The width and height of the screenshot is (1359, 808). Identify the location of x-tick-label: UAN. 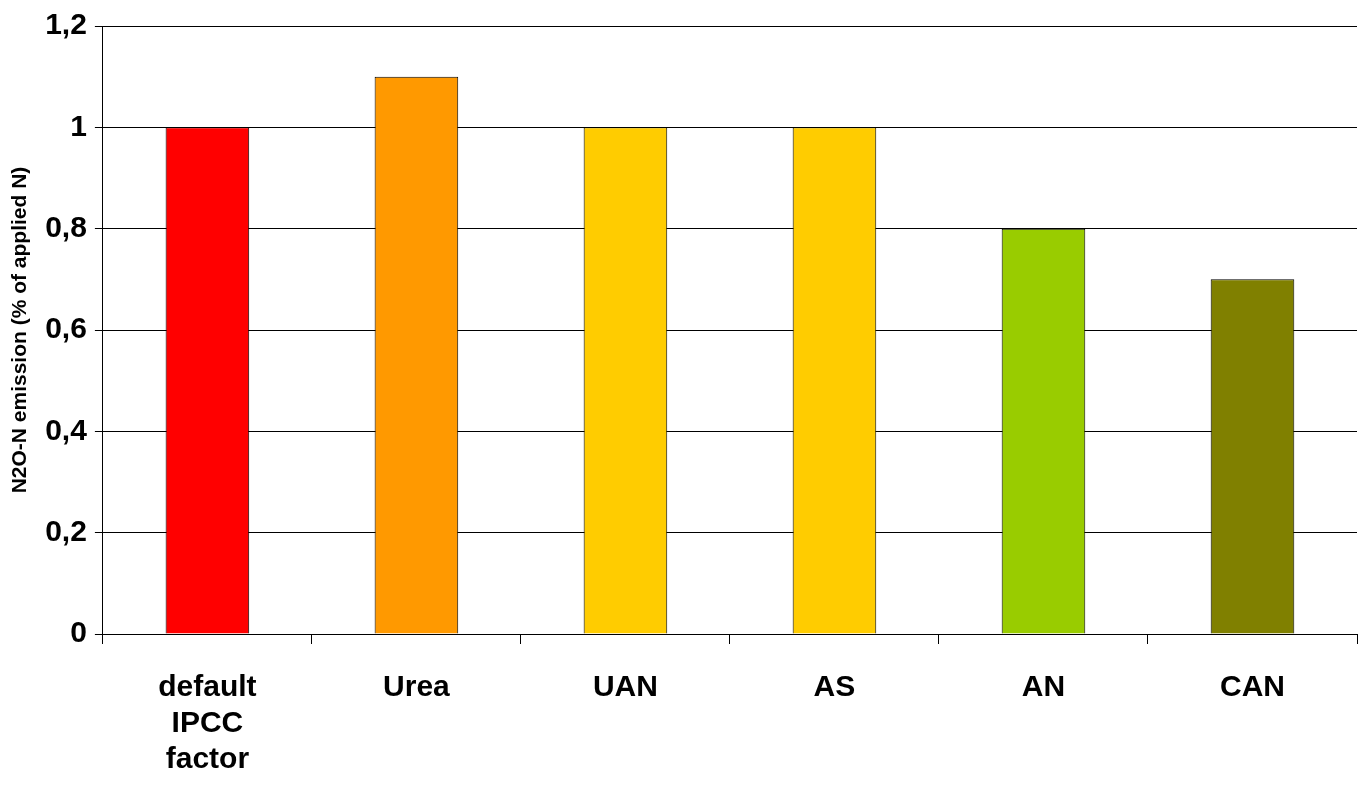
(625, 686).